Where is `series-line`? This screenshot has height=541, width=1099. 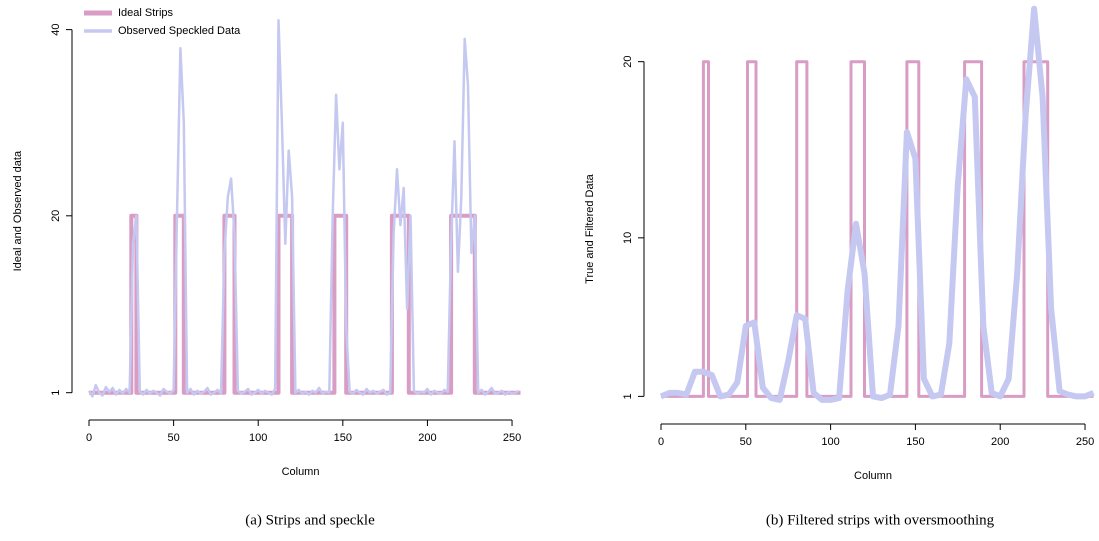
series-line is located at coordinates (305, 304).